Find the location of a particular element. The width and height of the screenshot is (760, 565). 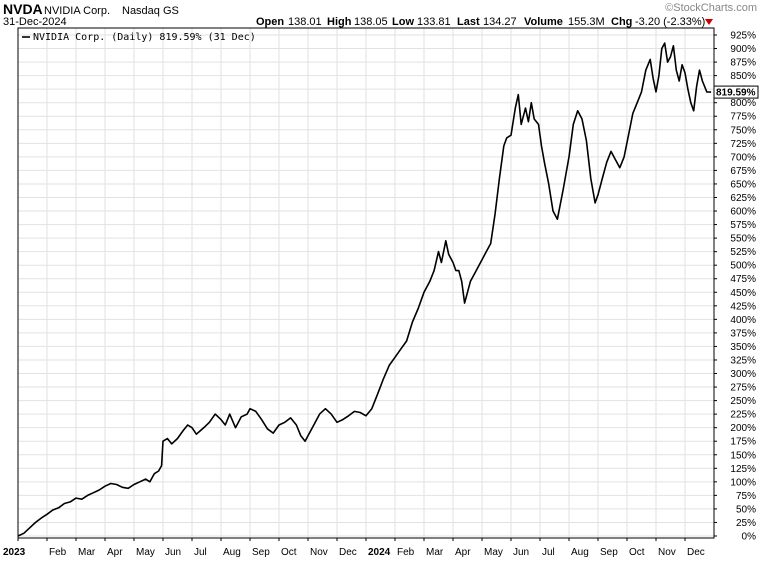

y-tick-label: 750% is located at coordinates (743, 130).